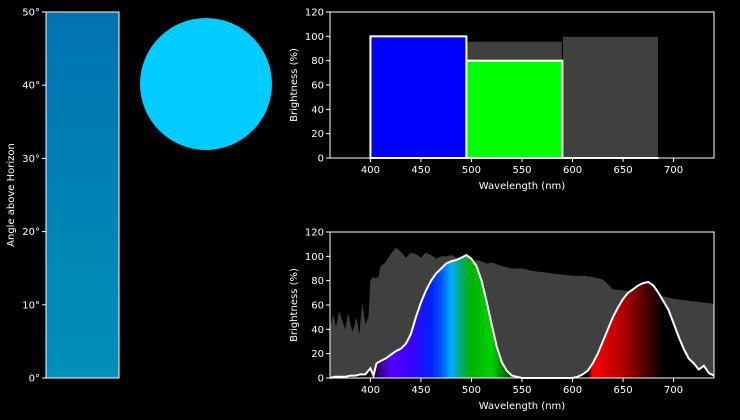  Describe the element at coordinates (623, 170) in the screenshot. I see `band-xtick-label: 650` at that location.